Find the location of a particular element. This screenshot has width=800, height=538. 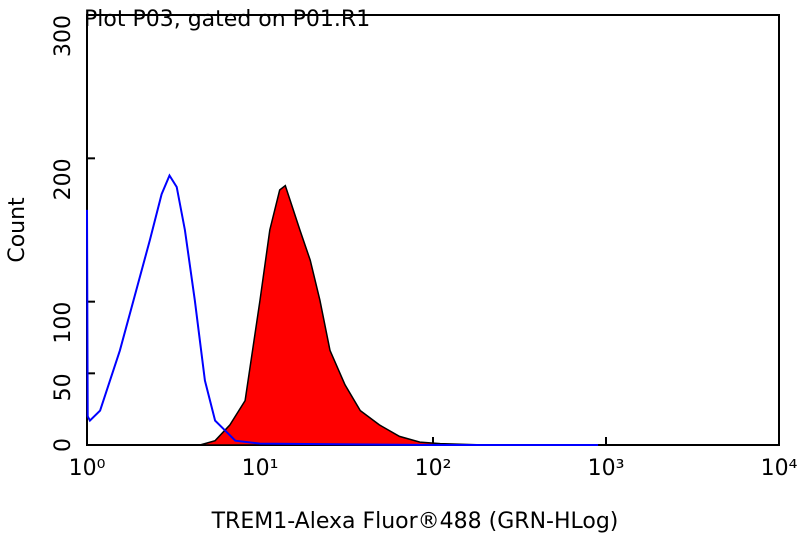

chart-title: Plot P03, gated on P01.R1 is located at coordinates (227, 19).